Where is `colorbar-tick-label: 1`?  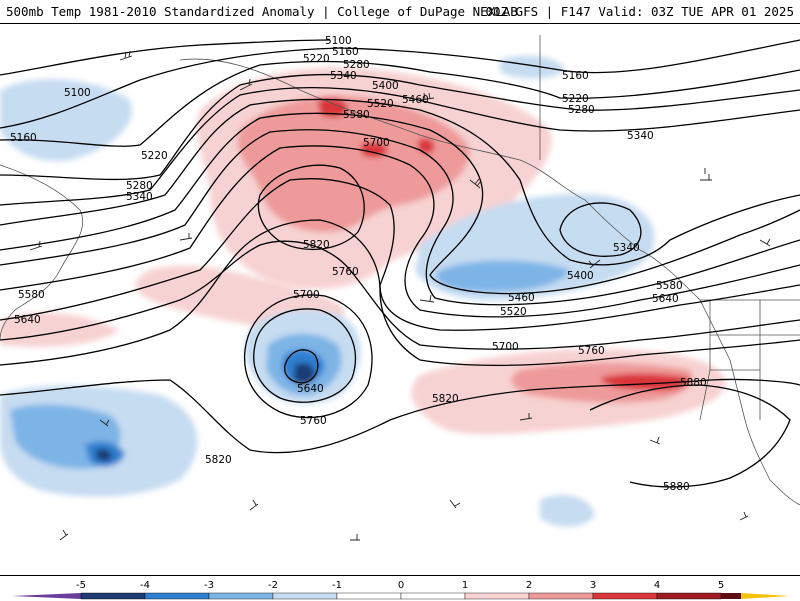 colorbar-tick-label: 1 is located at coordinates (465, 585).